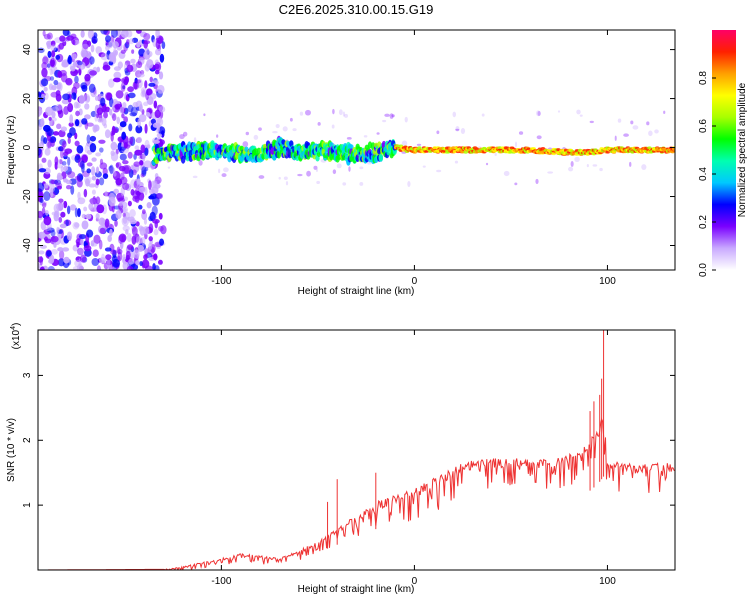  I want to click on snr-y-tick-label: 2, so click(27, 440).